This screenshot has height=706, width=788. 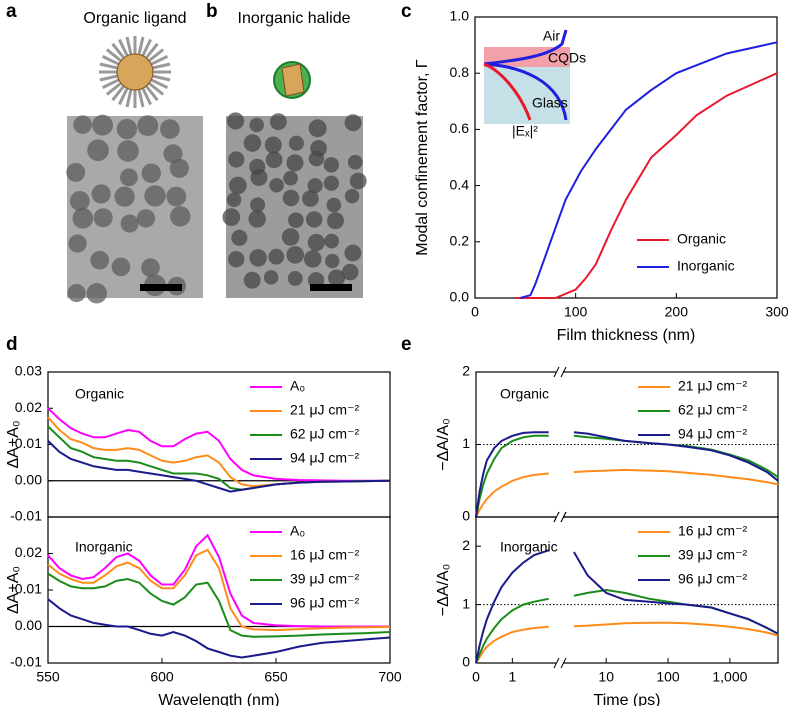 What do you see at coordinates (550, 103) in the screenshot?
I see `inset-label: Glass` at bounding box center [550, 103].